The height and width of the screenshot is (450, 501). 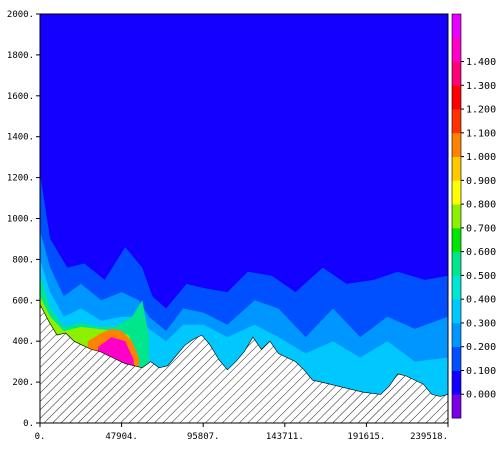 What do you see at coordinates (481, 181) in the screenshot?
I see `colorbar-label: 0.900` at bounding box center [481, 181].